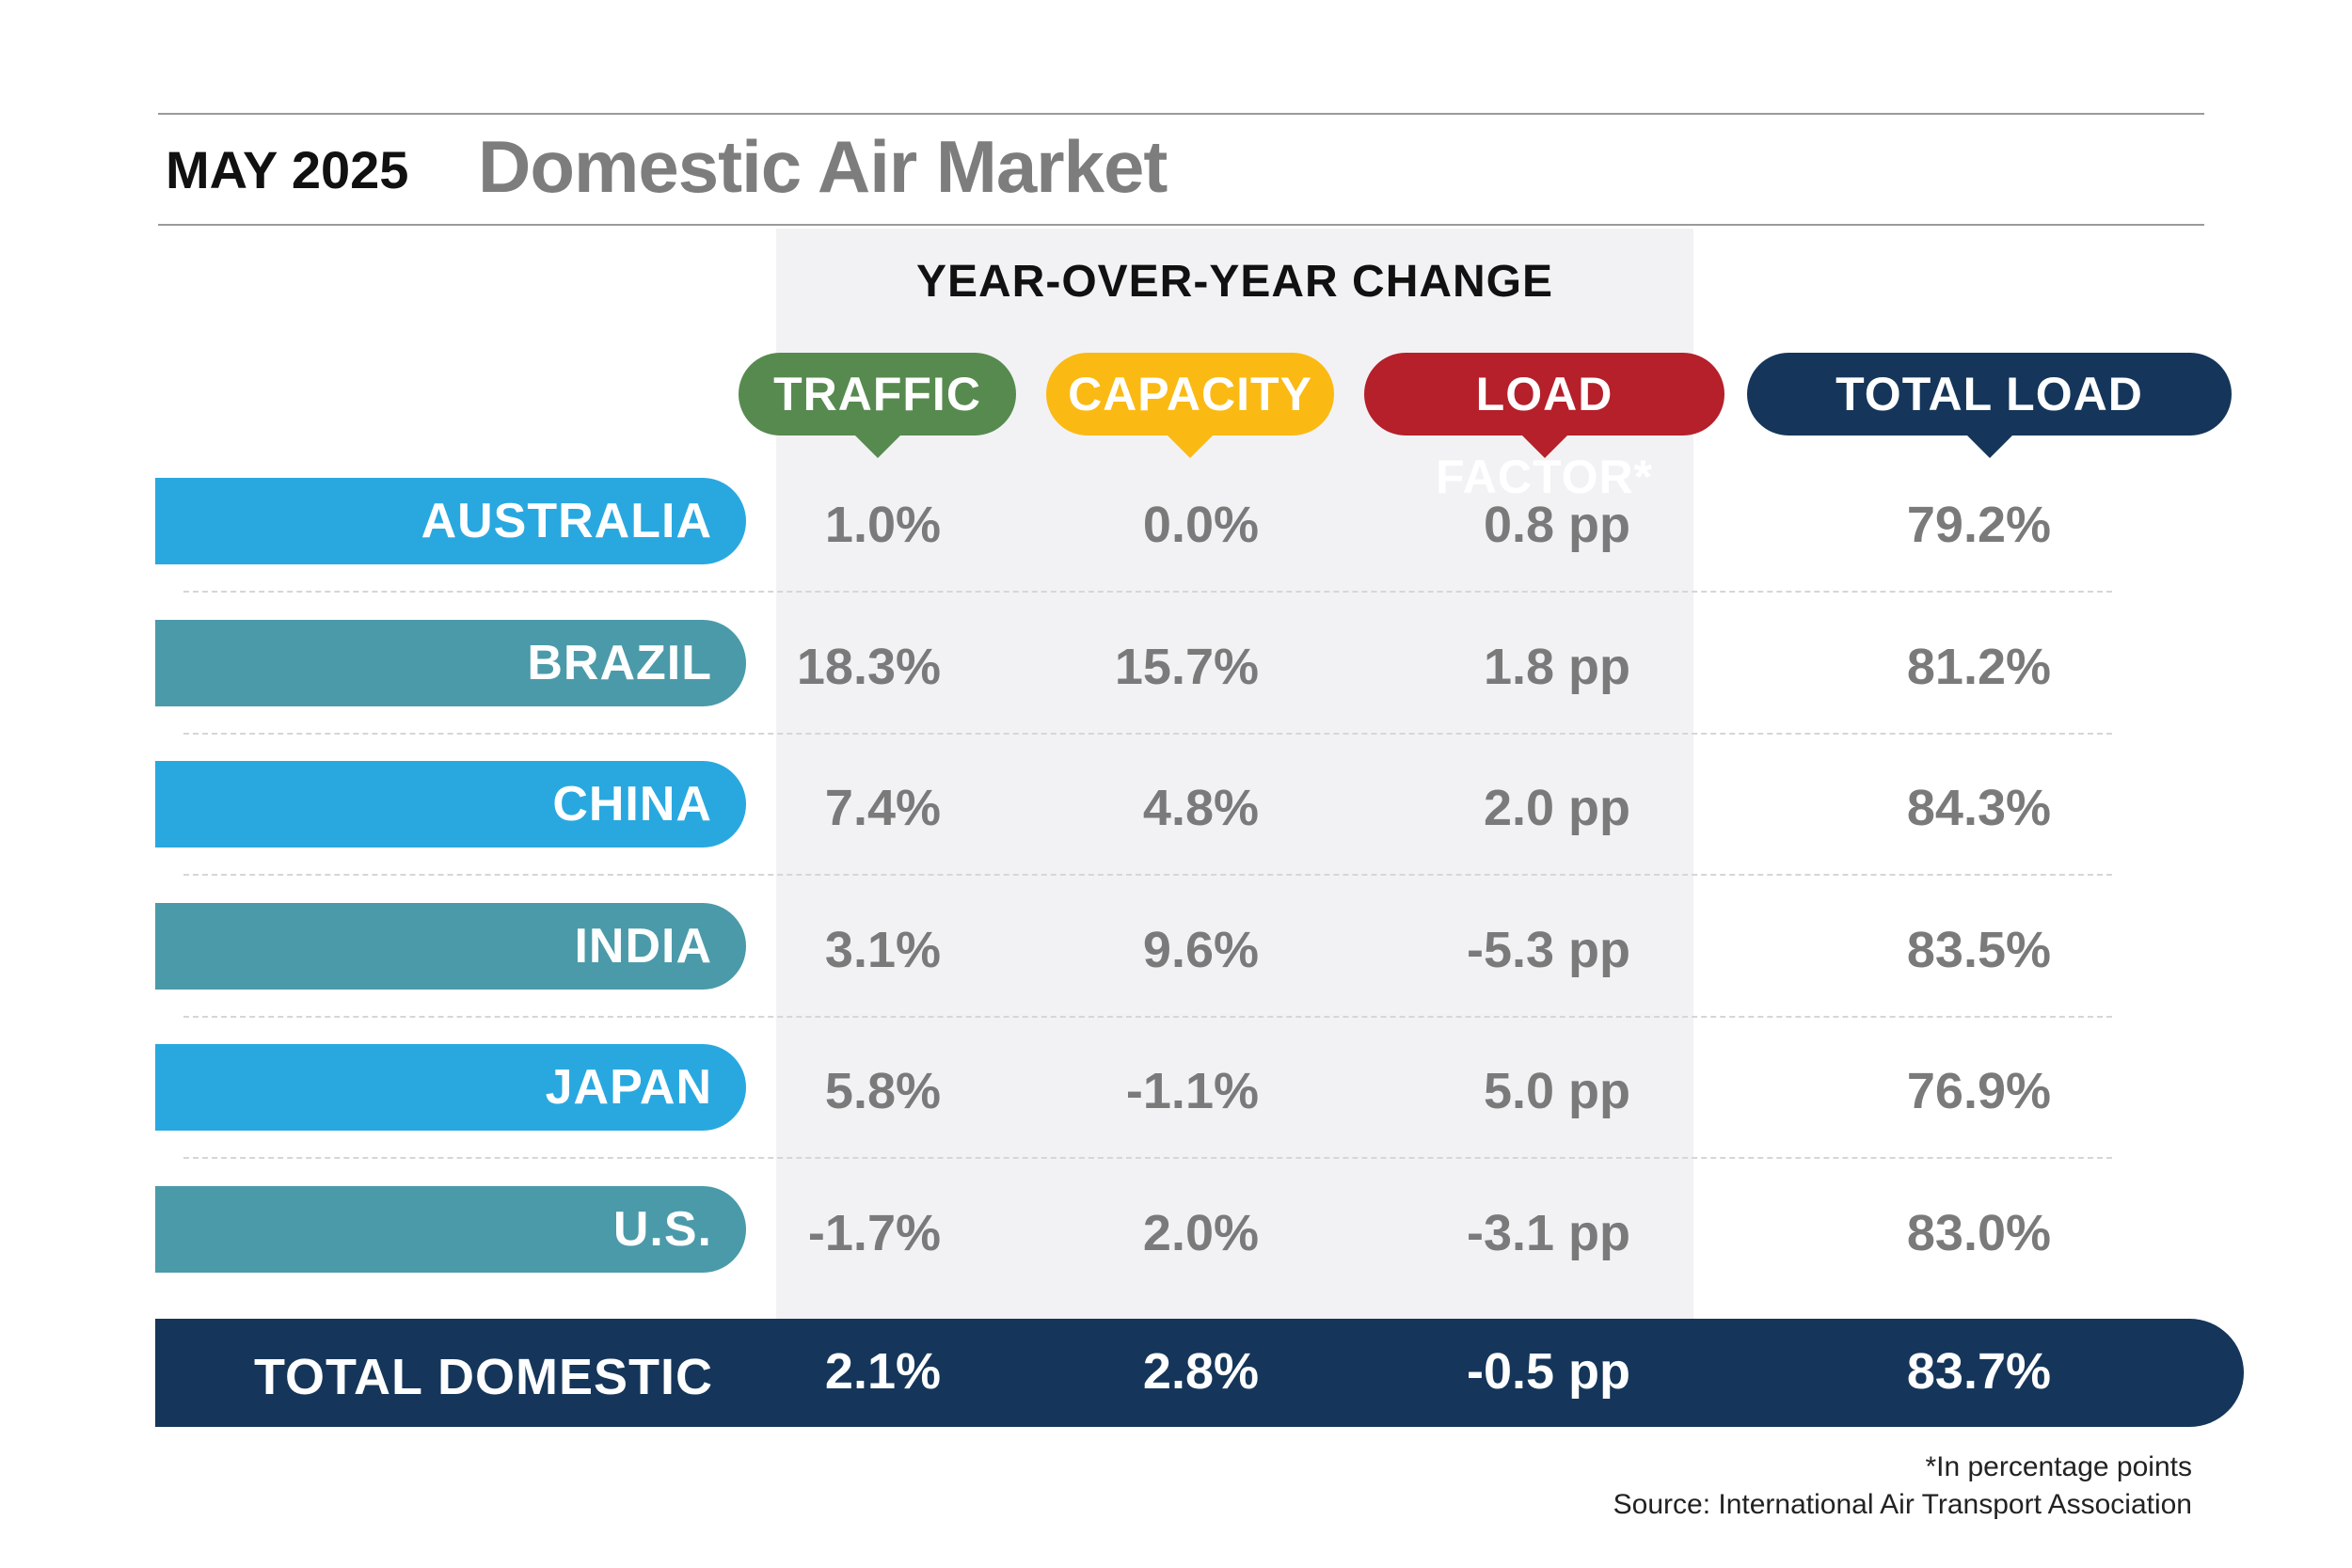  What do you see at coordinates (450, 663) in the screenshot?
I see `country-label-brazil: BRAZIL` at bounding box center [450, 663].